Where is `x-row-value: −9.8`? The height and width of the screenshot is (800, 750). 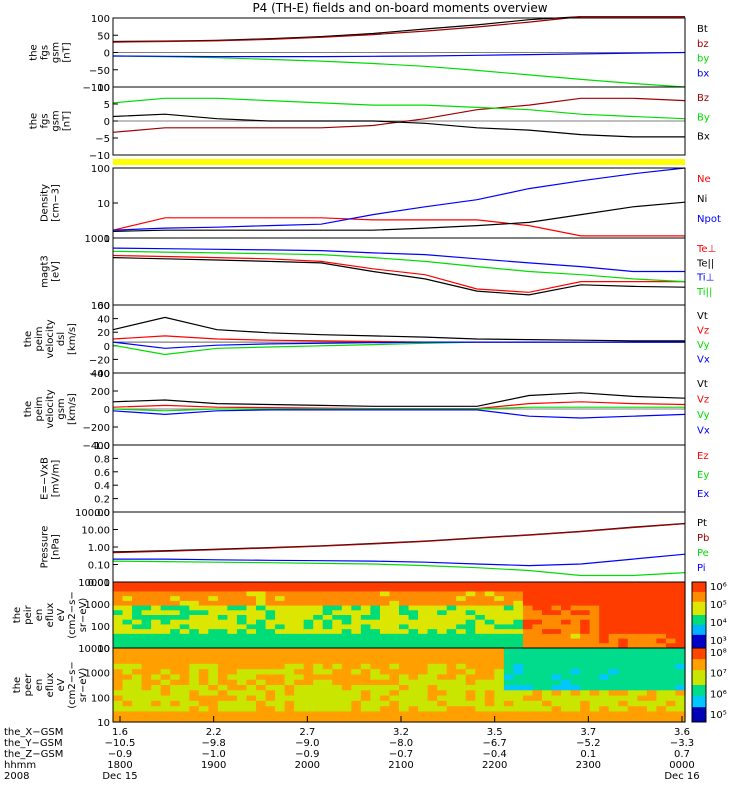 x-row-value: −9.8 is located at coordinates (214, 743).